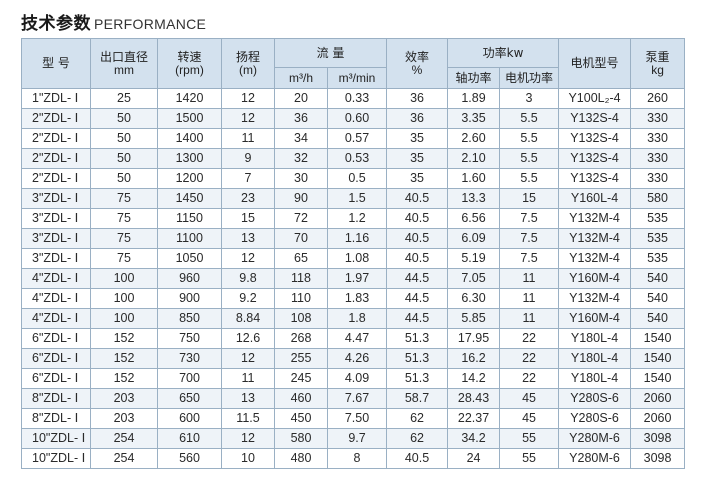  I want to click on cell-motor-power: 45, so click(529, 398).